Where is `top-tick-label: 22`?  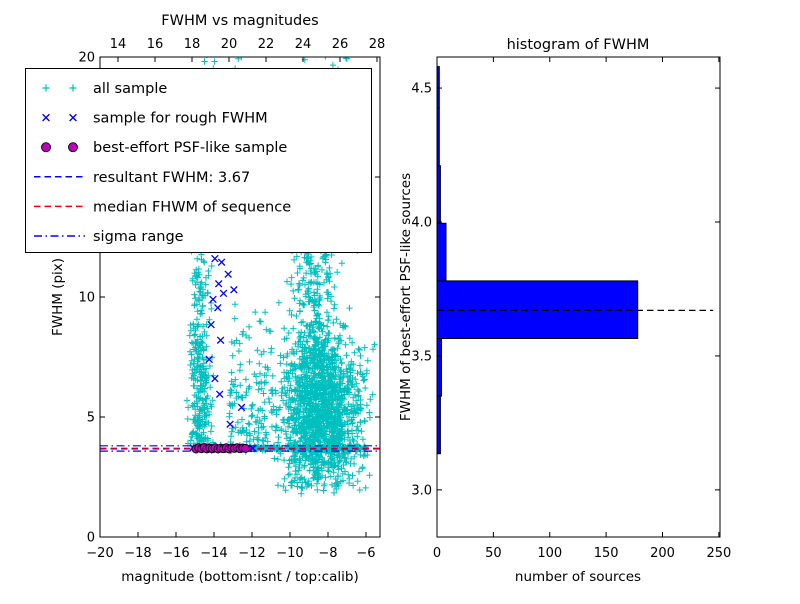
top-tick-label: 22 is located at coordinates (266, 44).